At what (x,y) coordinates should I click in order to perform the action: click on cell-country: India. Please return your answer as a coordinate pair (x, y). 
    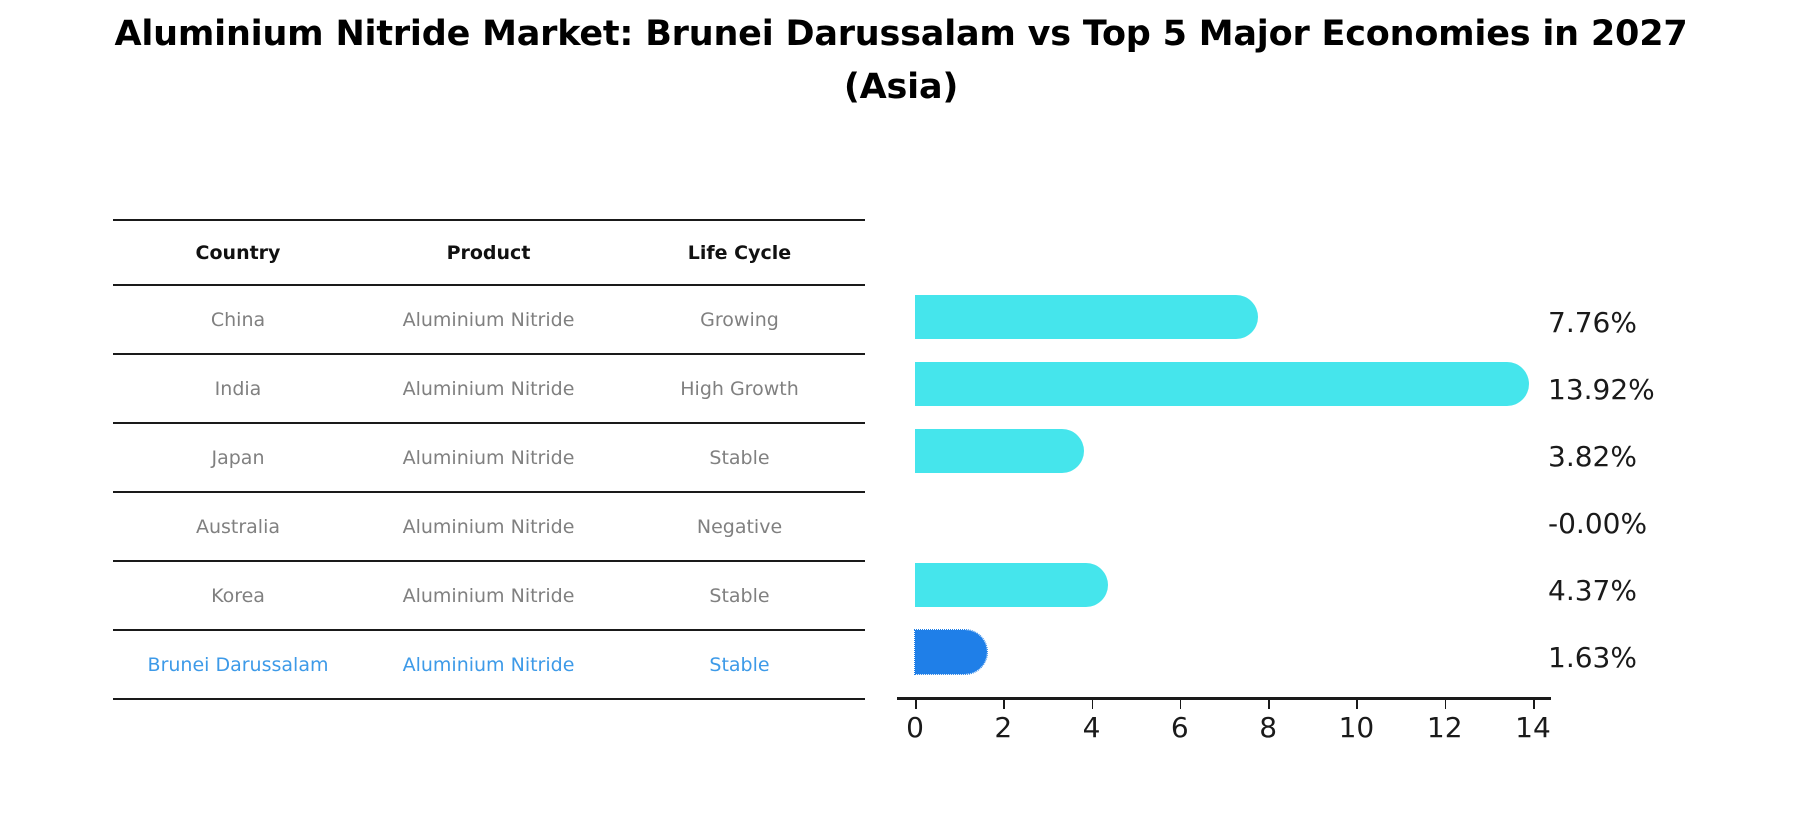
    Looking at the image, I should click on (238, 389).